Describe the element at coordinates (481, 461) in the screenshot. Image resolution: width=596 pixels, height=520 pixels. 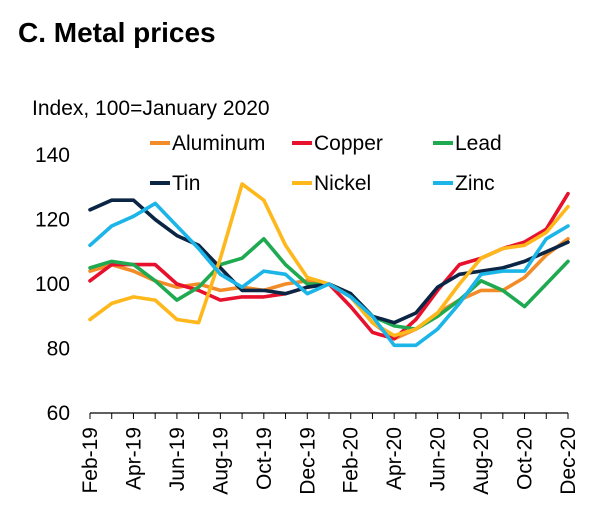
I see `x-tick-label-Aug-20: Aug-20` at that location.